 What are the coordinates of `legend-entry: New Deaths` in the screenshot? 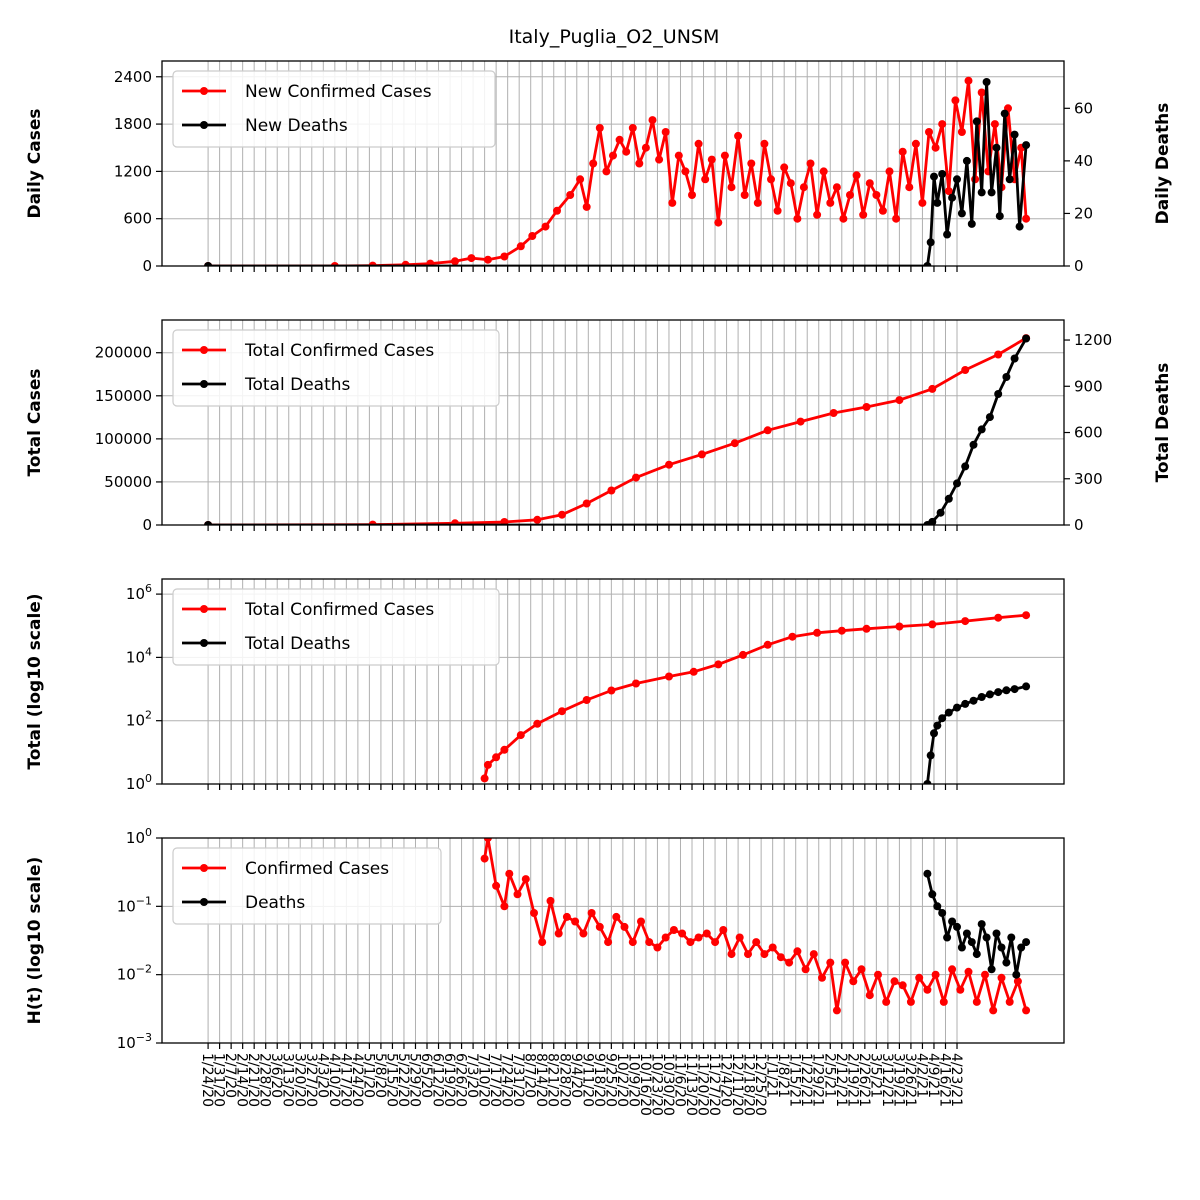 It's located at (296, 126).